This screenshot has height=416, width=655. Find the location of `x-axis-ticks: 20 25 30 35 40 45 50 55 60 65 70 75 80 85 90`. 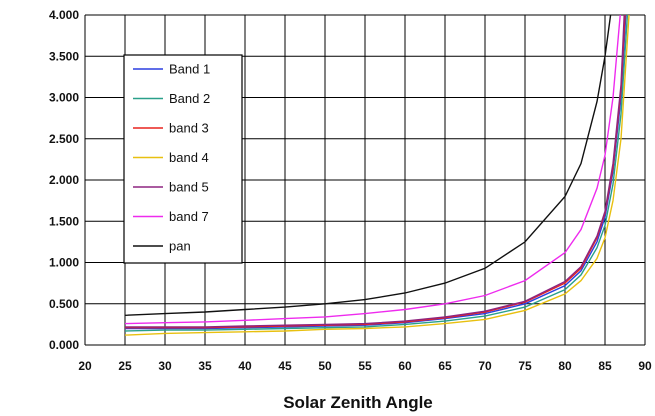

x-axis-ticks: 20 25 30 35 40 45 50 55 60 65 70 75 80 85 90 is located at coordinates (365, 366).